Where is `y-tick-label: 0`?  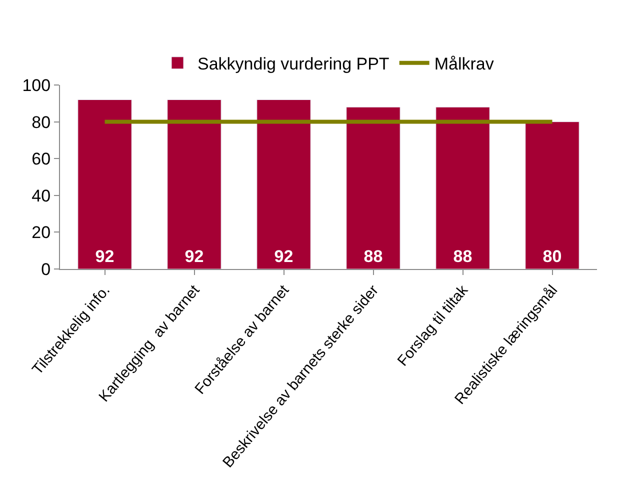 y-tick-label: 0 is located at coordinates (46, 269).